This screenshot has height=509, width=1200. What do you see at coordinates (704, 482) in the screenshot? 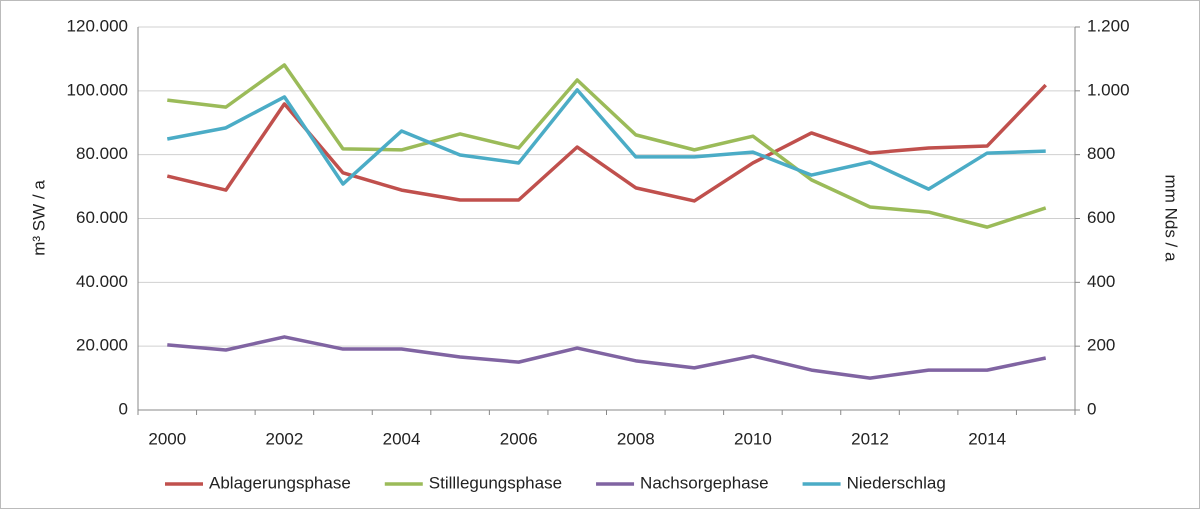
I see `legend-label: Nachsorgephase` at bounding box center [704, 482].